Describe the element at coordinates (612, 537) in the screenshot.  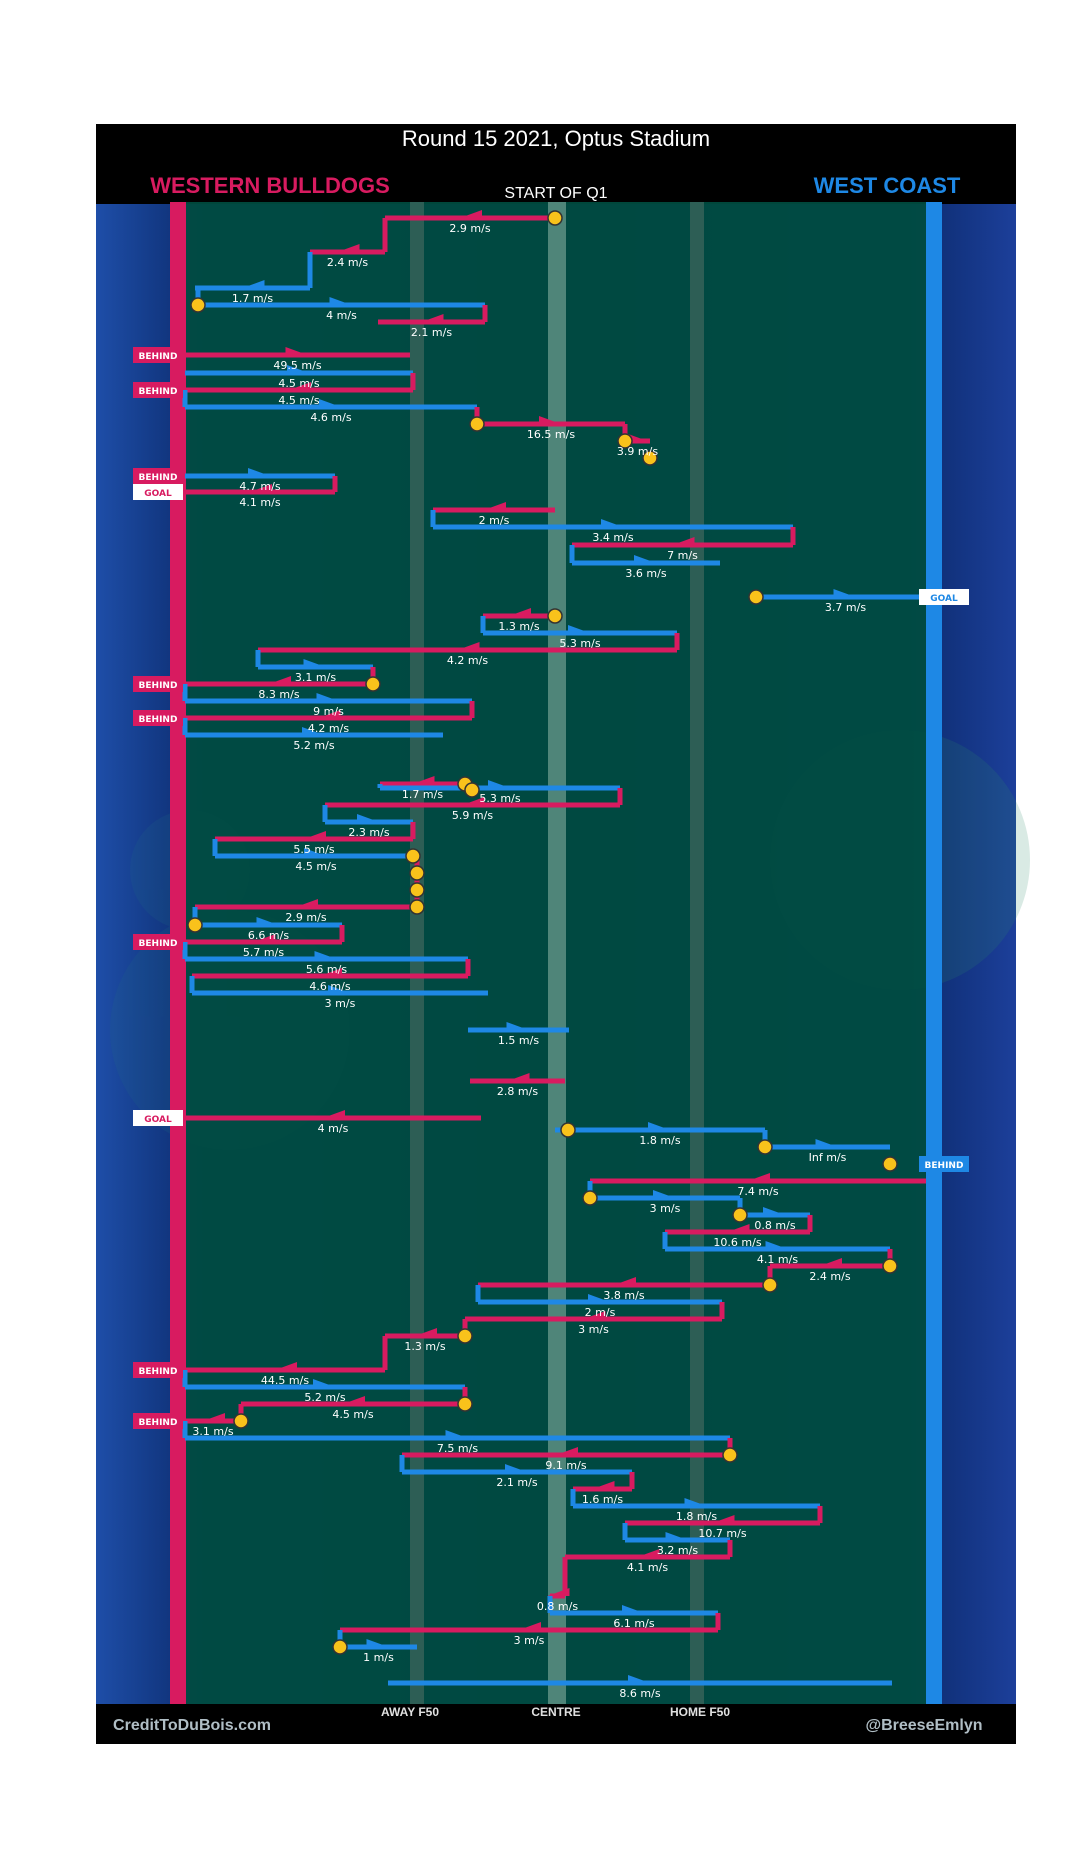
I see `speed-label: 3.4 m/s` at that location.